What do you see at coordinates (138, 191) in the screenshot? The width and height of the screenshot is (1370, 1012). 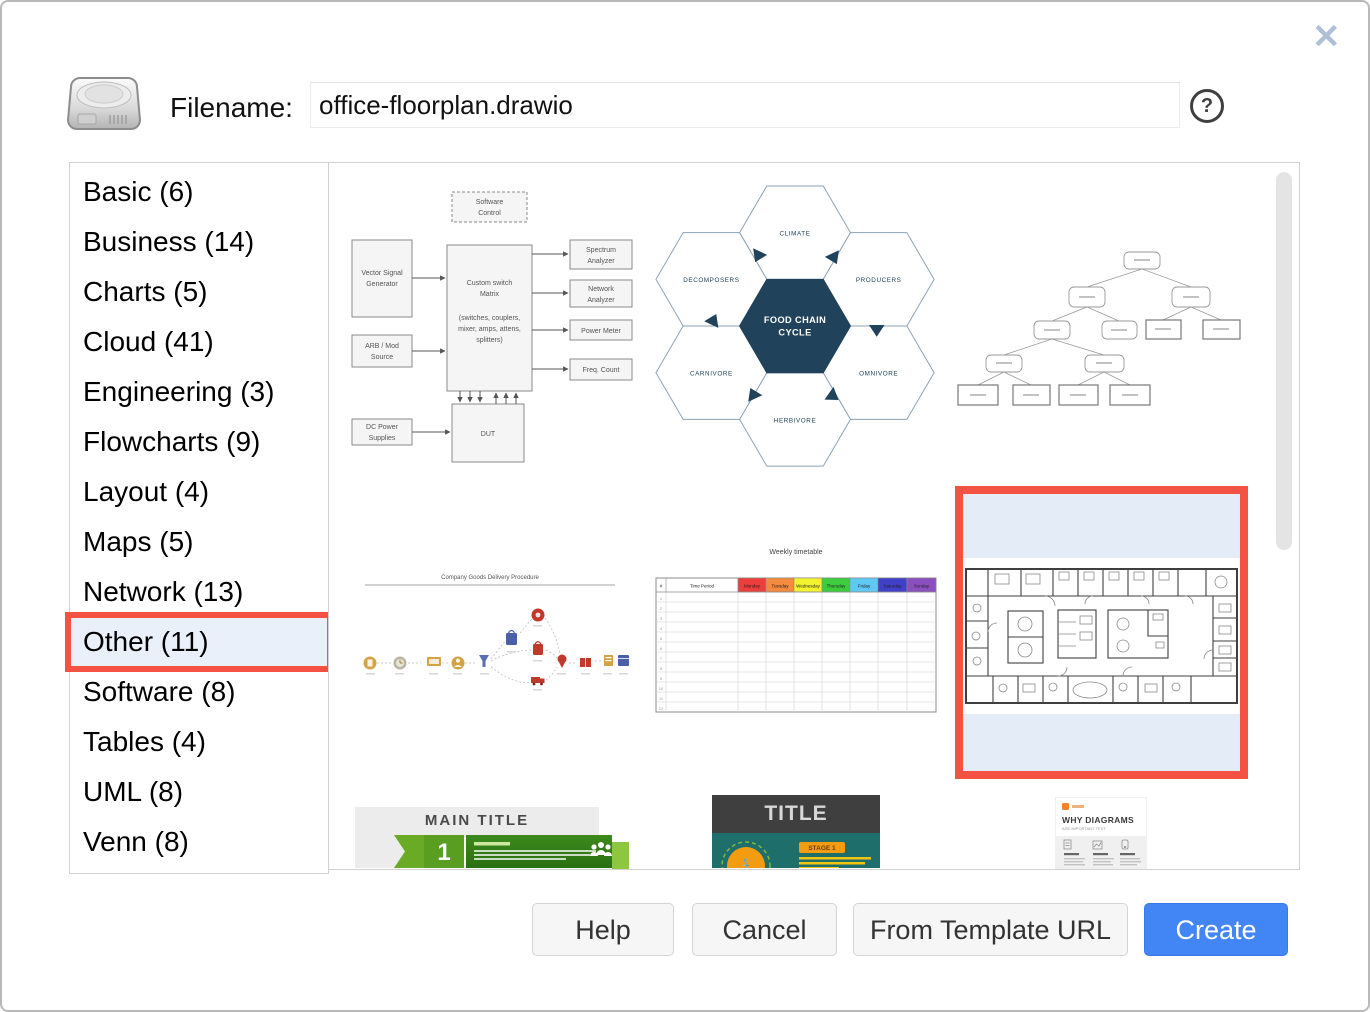 I see `sidebar-item-basic: Basic (6)` at bounding box center [138, 191].